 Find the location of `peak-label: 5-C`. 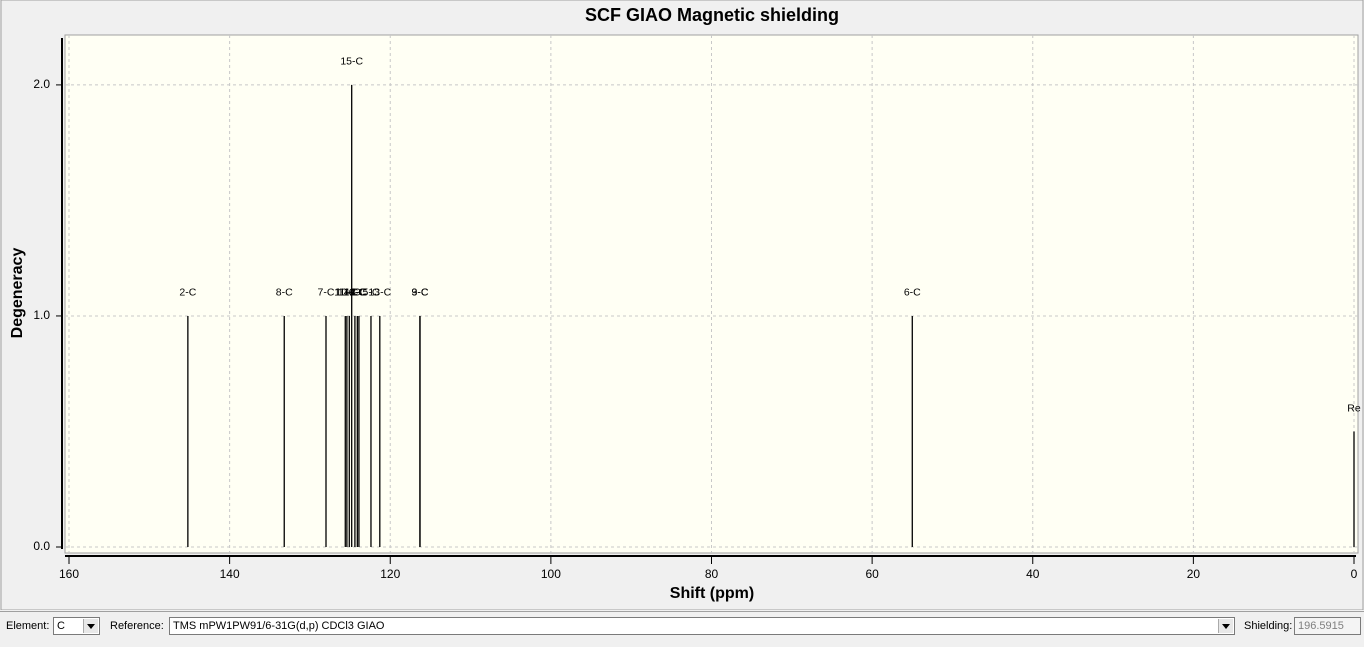

peak-label: 5-C is located at coordinates (371, 293).